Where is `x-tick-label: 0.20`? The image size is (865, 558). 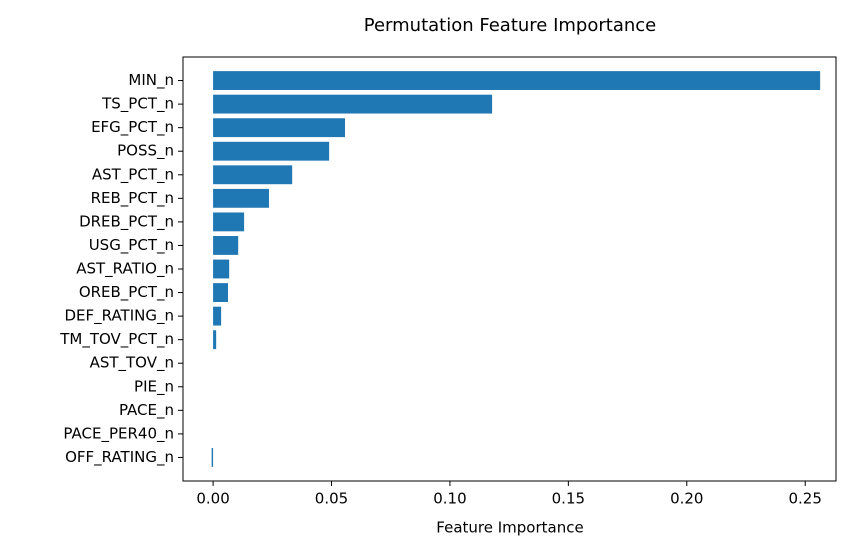 x-tick-label: 0.20 is located at coordinates (686, 499).